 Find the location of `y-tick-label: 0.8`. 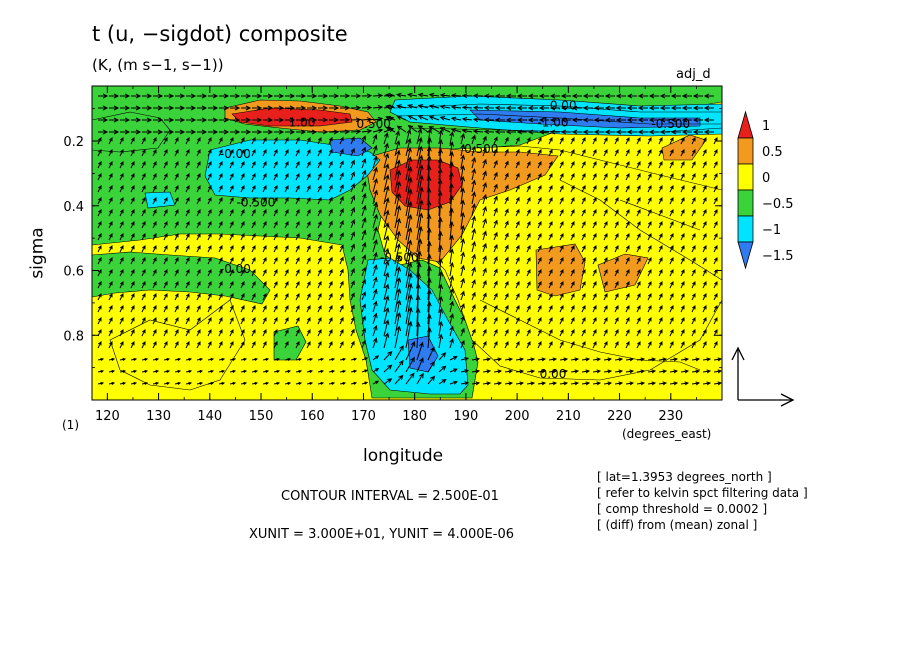

y-tick-label: 0.8 is located at coordinates (73, 336).